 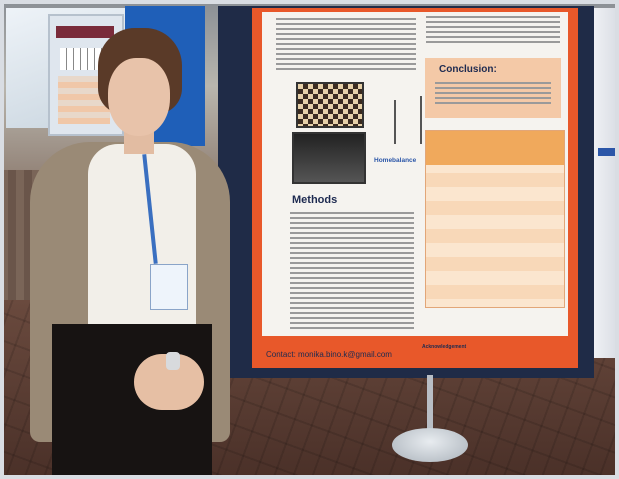 What do you see at coordinates (173, 361) in the screenshot?
I see `wristwatch` at bounding box center [173, 361].